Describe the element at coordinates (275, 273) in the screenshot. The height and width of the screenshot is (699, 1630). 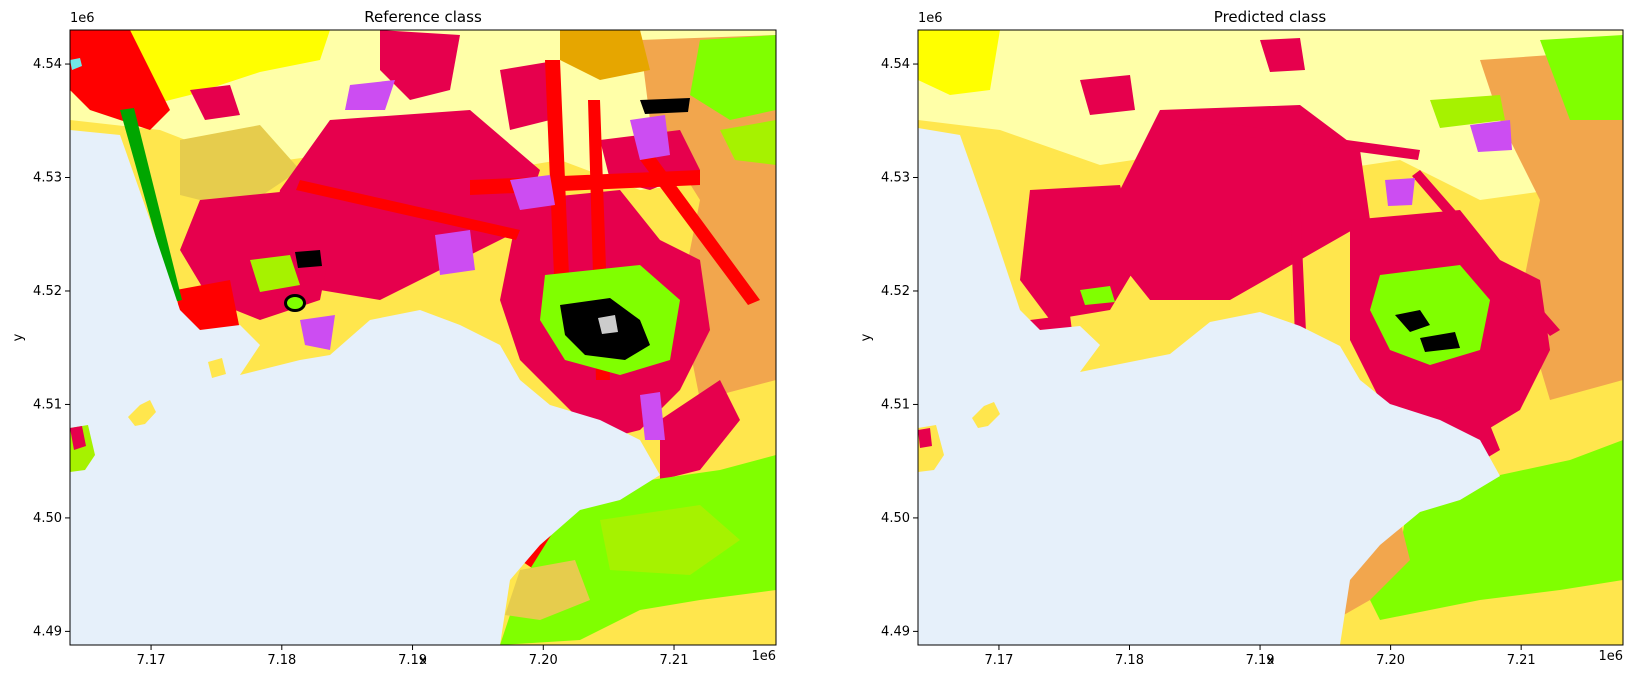
I see `shrub-phlegraean` at that location.